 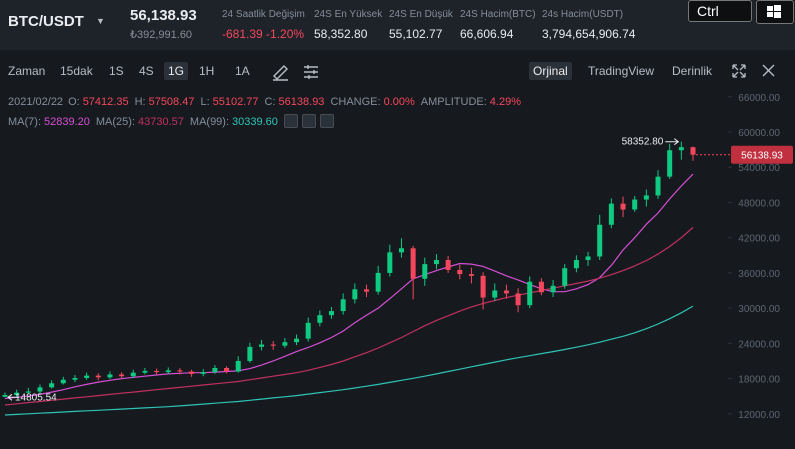 What do you see at coordinates (24, 122) in the screenshot?
I see `ma-label: MA(7):` at bounding box center [24, 122].